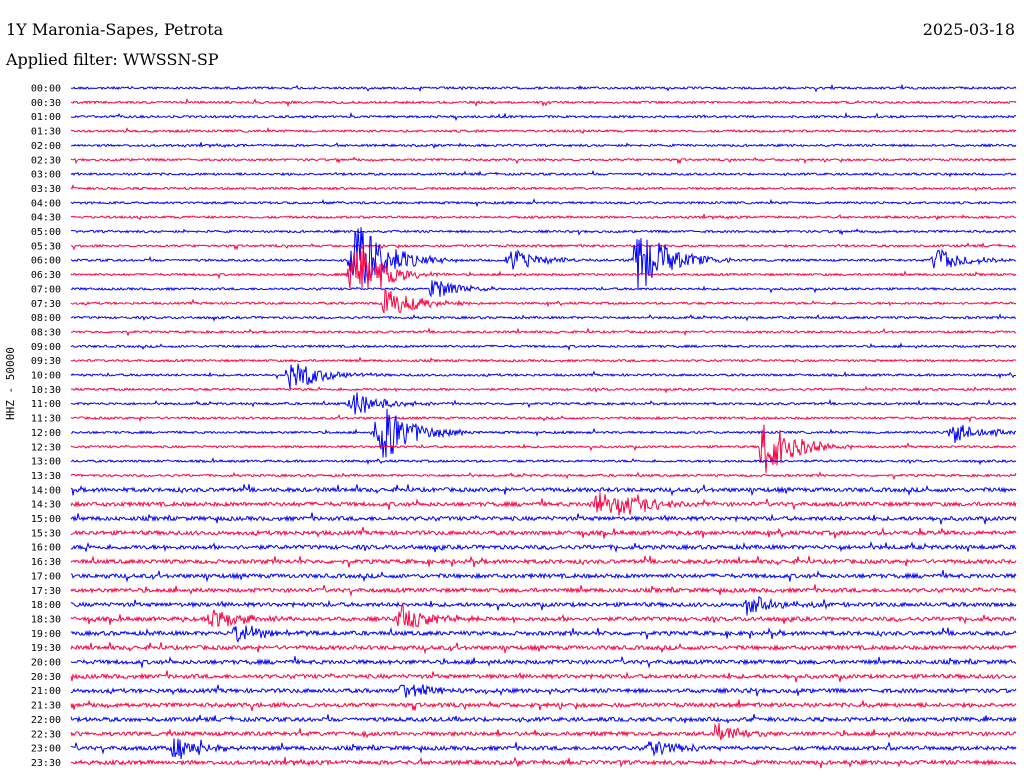 The height and width of the screenshot is (780, 1024). What do you see at coordinates (46, 433) in the screenshot?
I see `row-time-label: 12:00` at bounding box center [46, 433].